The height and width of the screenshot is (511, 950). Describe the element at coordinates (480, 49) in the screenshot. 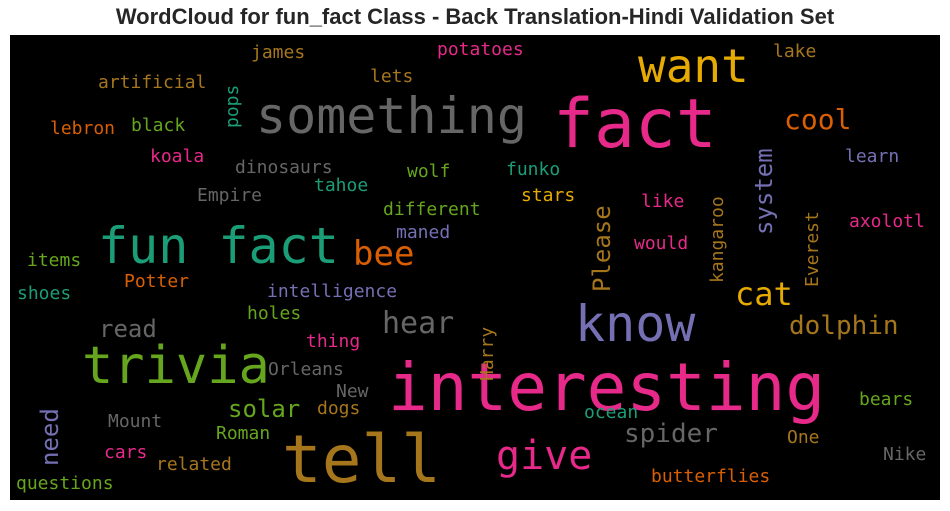

I see `word-potatoes: potatoes` at that location.